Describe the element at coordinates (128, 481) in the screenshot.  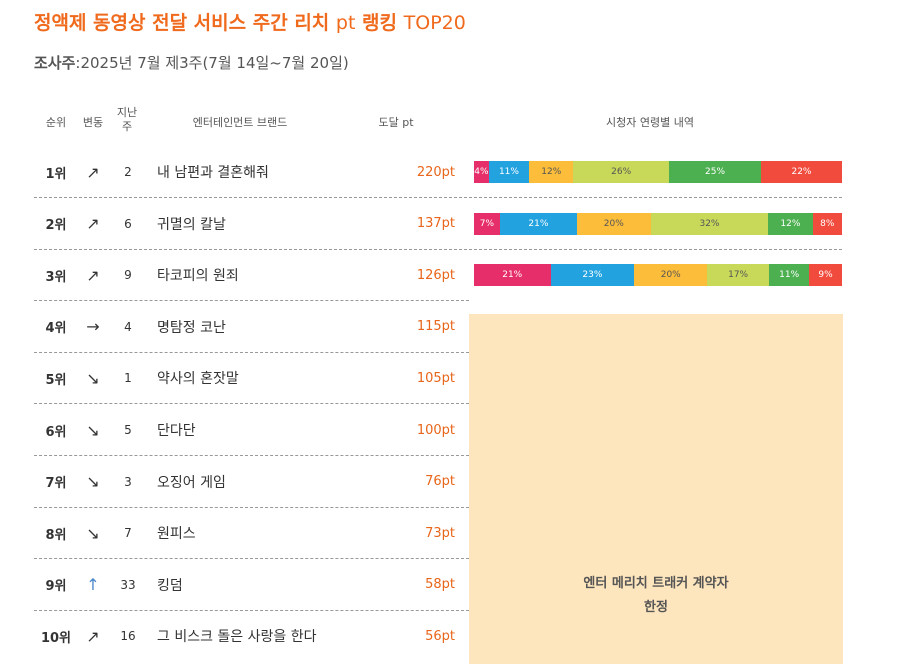
I see `previous-rank-cell: 3` at that location.